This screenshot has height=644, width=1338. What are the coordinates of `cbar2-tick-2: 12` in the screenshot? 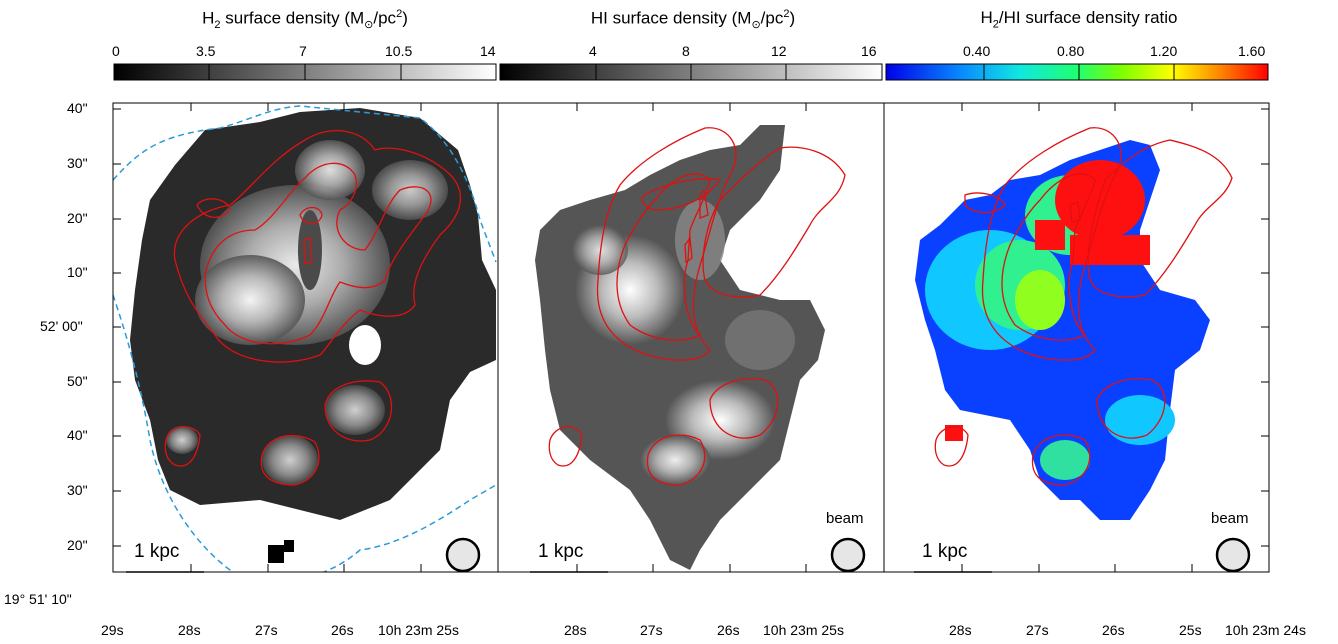 It's located at (779, 51).